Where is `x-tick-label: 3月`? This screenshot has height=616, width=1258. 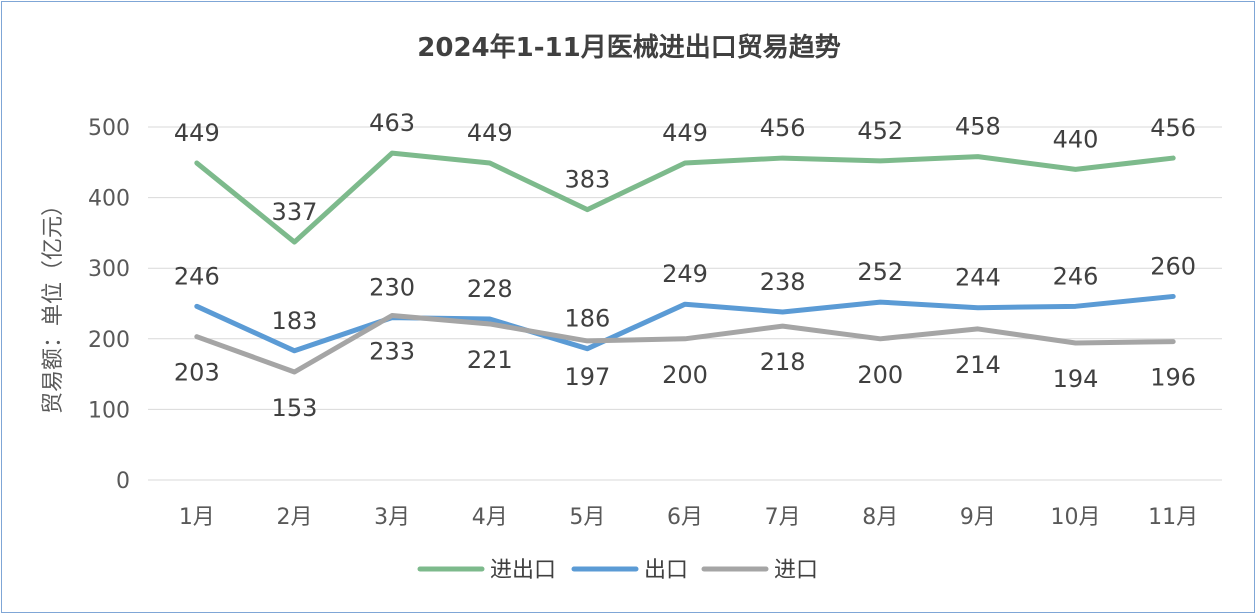
x-tick-label: 3月 is located at coordinates (392, 517).